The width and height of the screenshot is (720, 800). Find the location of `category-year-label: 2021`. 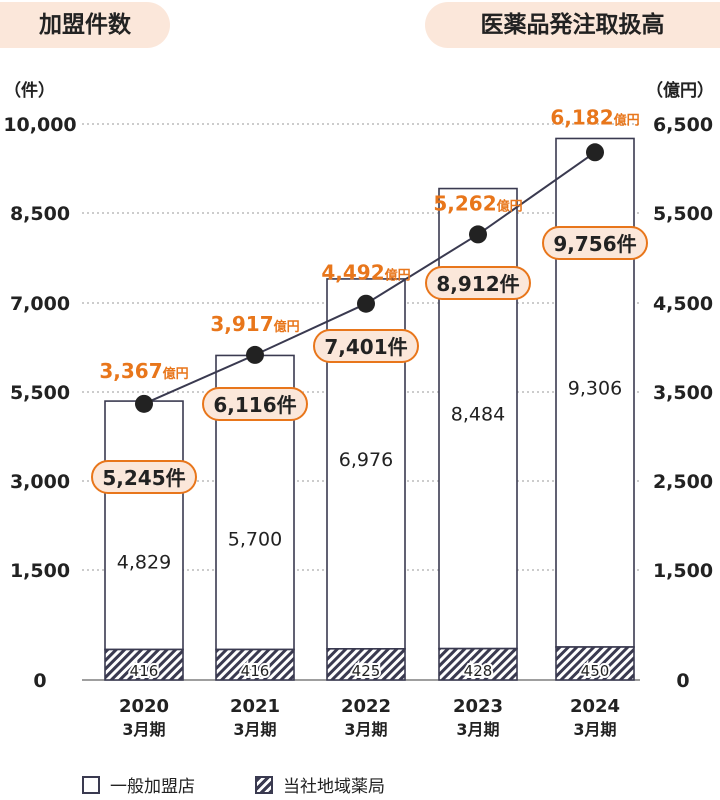

category-year-label: 2021 is located at coordinates (255, 706).